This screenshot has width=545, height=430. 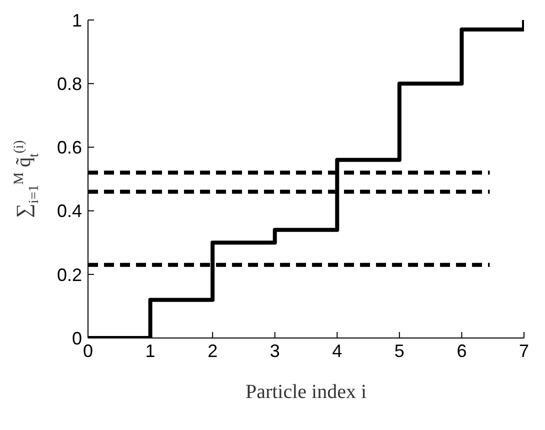 What do you see at coordinates (69, 148) in the screenshot?
I see `y-tick-label: 0.6` at bounding box center [69, 148].